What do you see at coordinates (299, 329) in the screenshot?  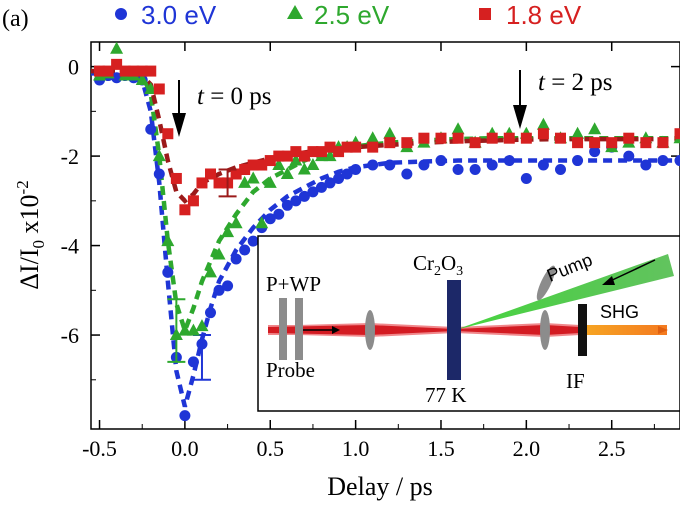 I see `waveplate` at bounding box center [299, 329].